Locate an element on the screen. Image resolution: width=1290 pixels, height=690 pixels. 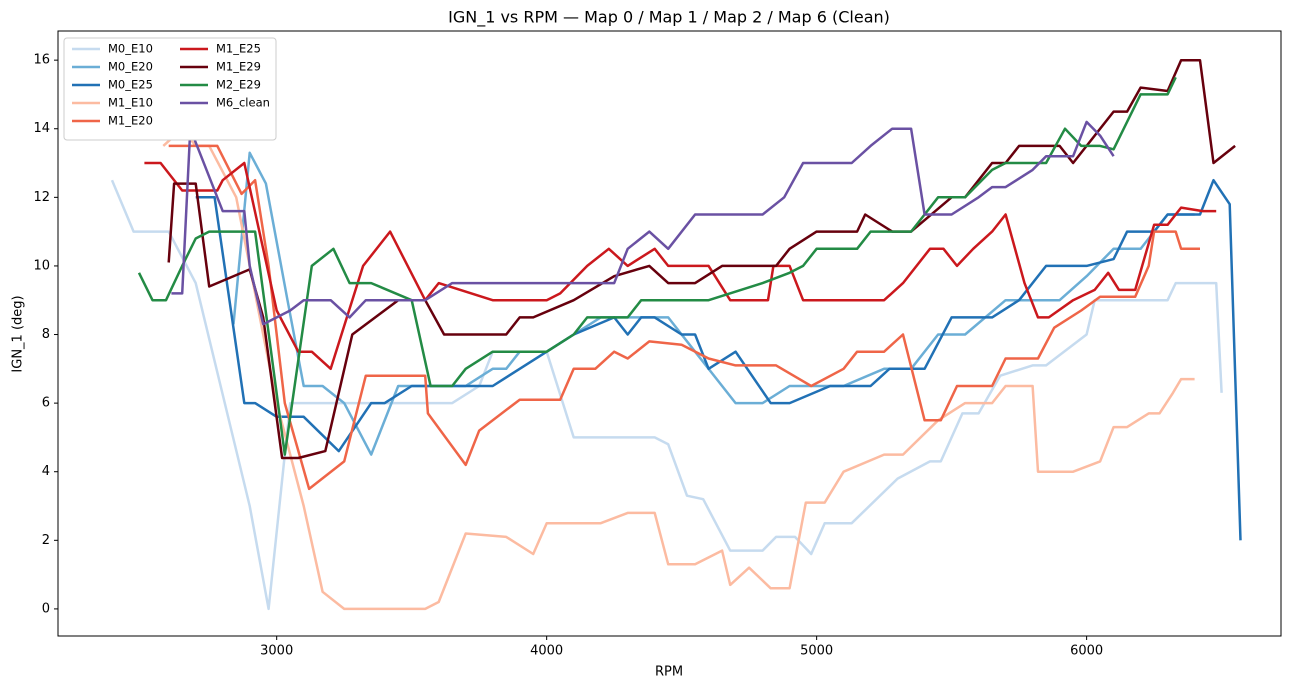
y-tick-label: 14 is located at coordinates (41, 128).